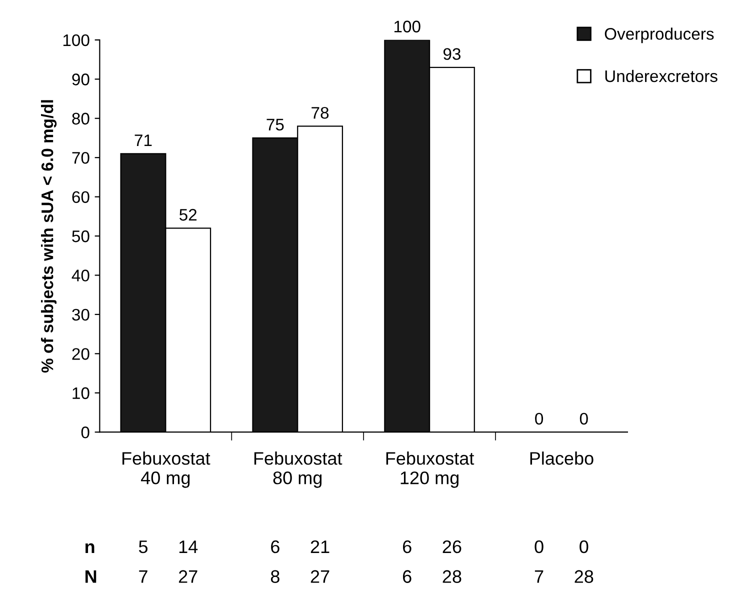 The image size is (733, 596). I want to click on y-axis-title: % of subjects with sUA < 6.0 mg/dl, so click(48, 236).